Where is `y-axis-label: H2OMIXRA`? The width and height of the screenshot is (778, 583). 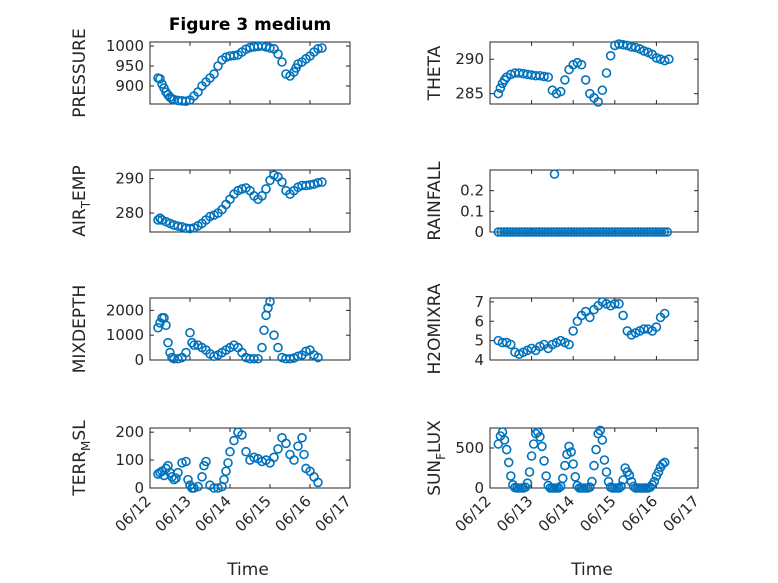
y-axis-label: H2OMIXRA is located at coordinates (435, 328).